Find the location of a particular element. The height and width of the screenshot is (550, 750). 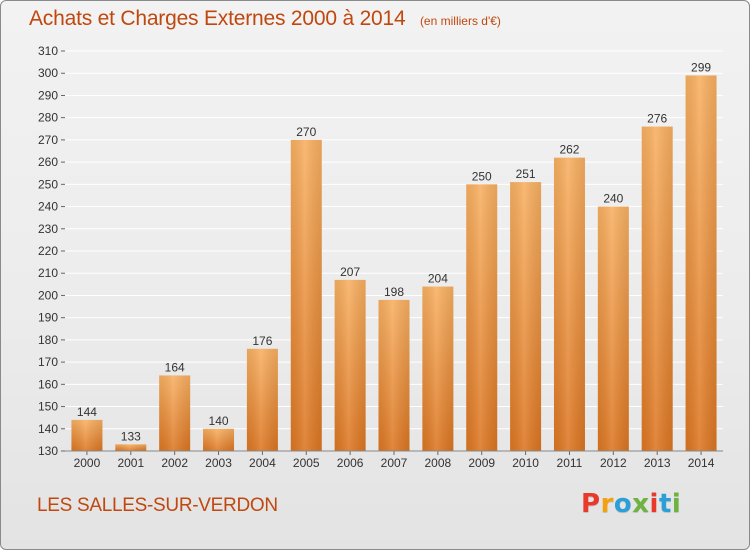

logo-letter: x is located at coordinates (641, 504).